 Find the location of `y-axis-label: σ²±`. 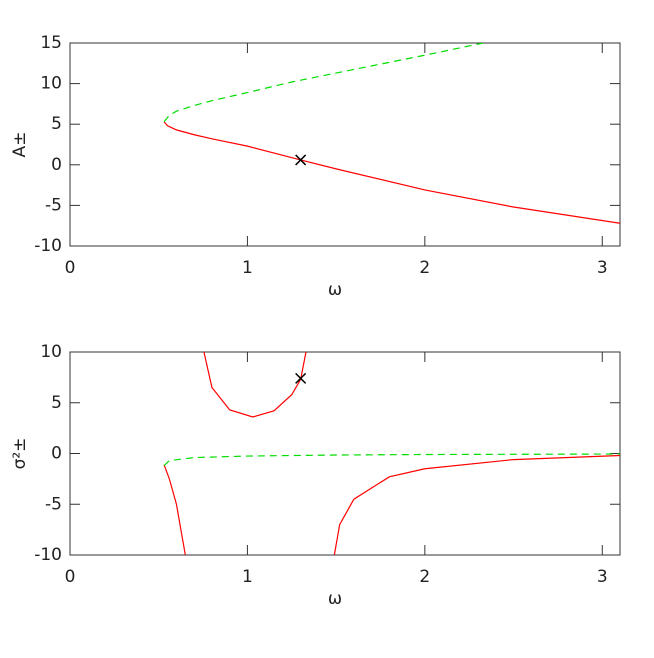

y-axis-label: σ²± is located at coordinates (20, 454).